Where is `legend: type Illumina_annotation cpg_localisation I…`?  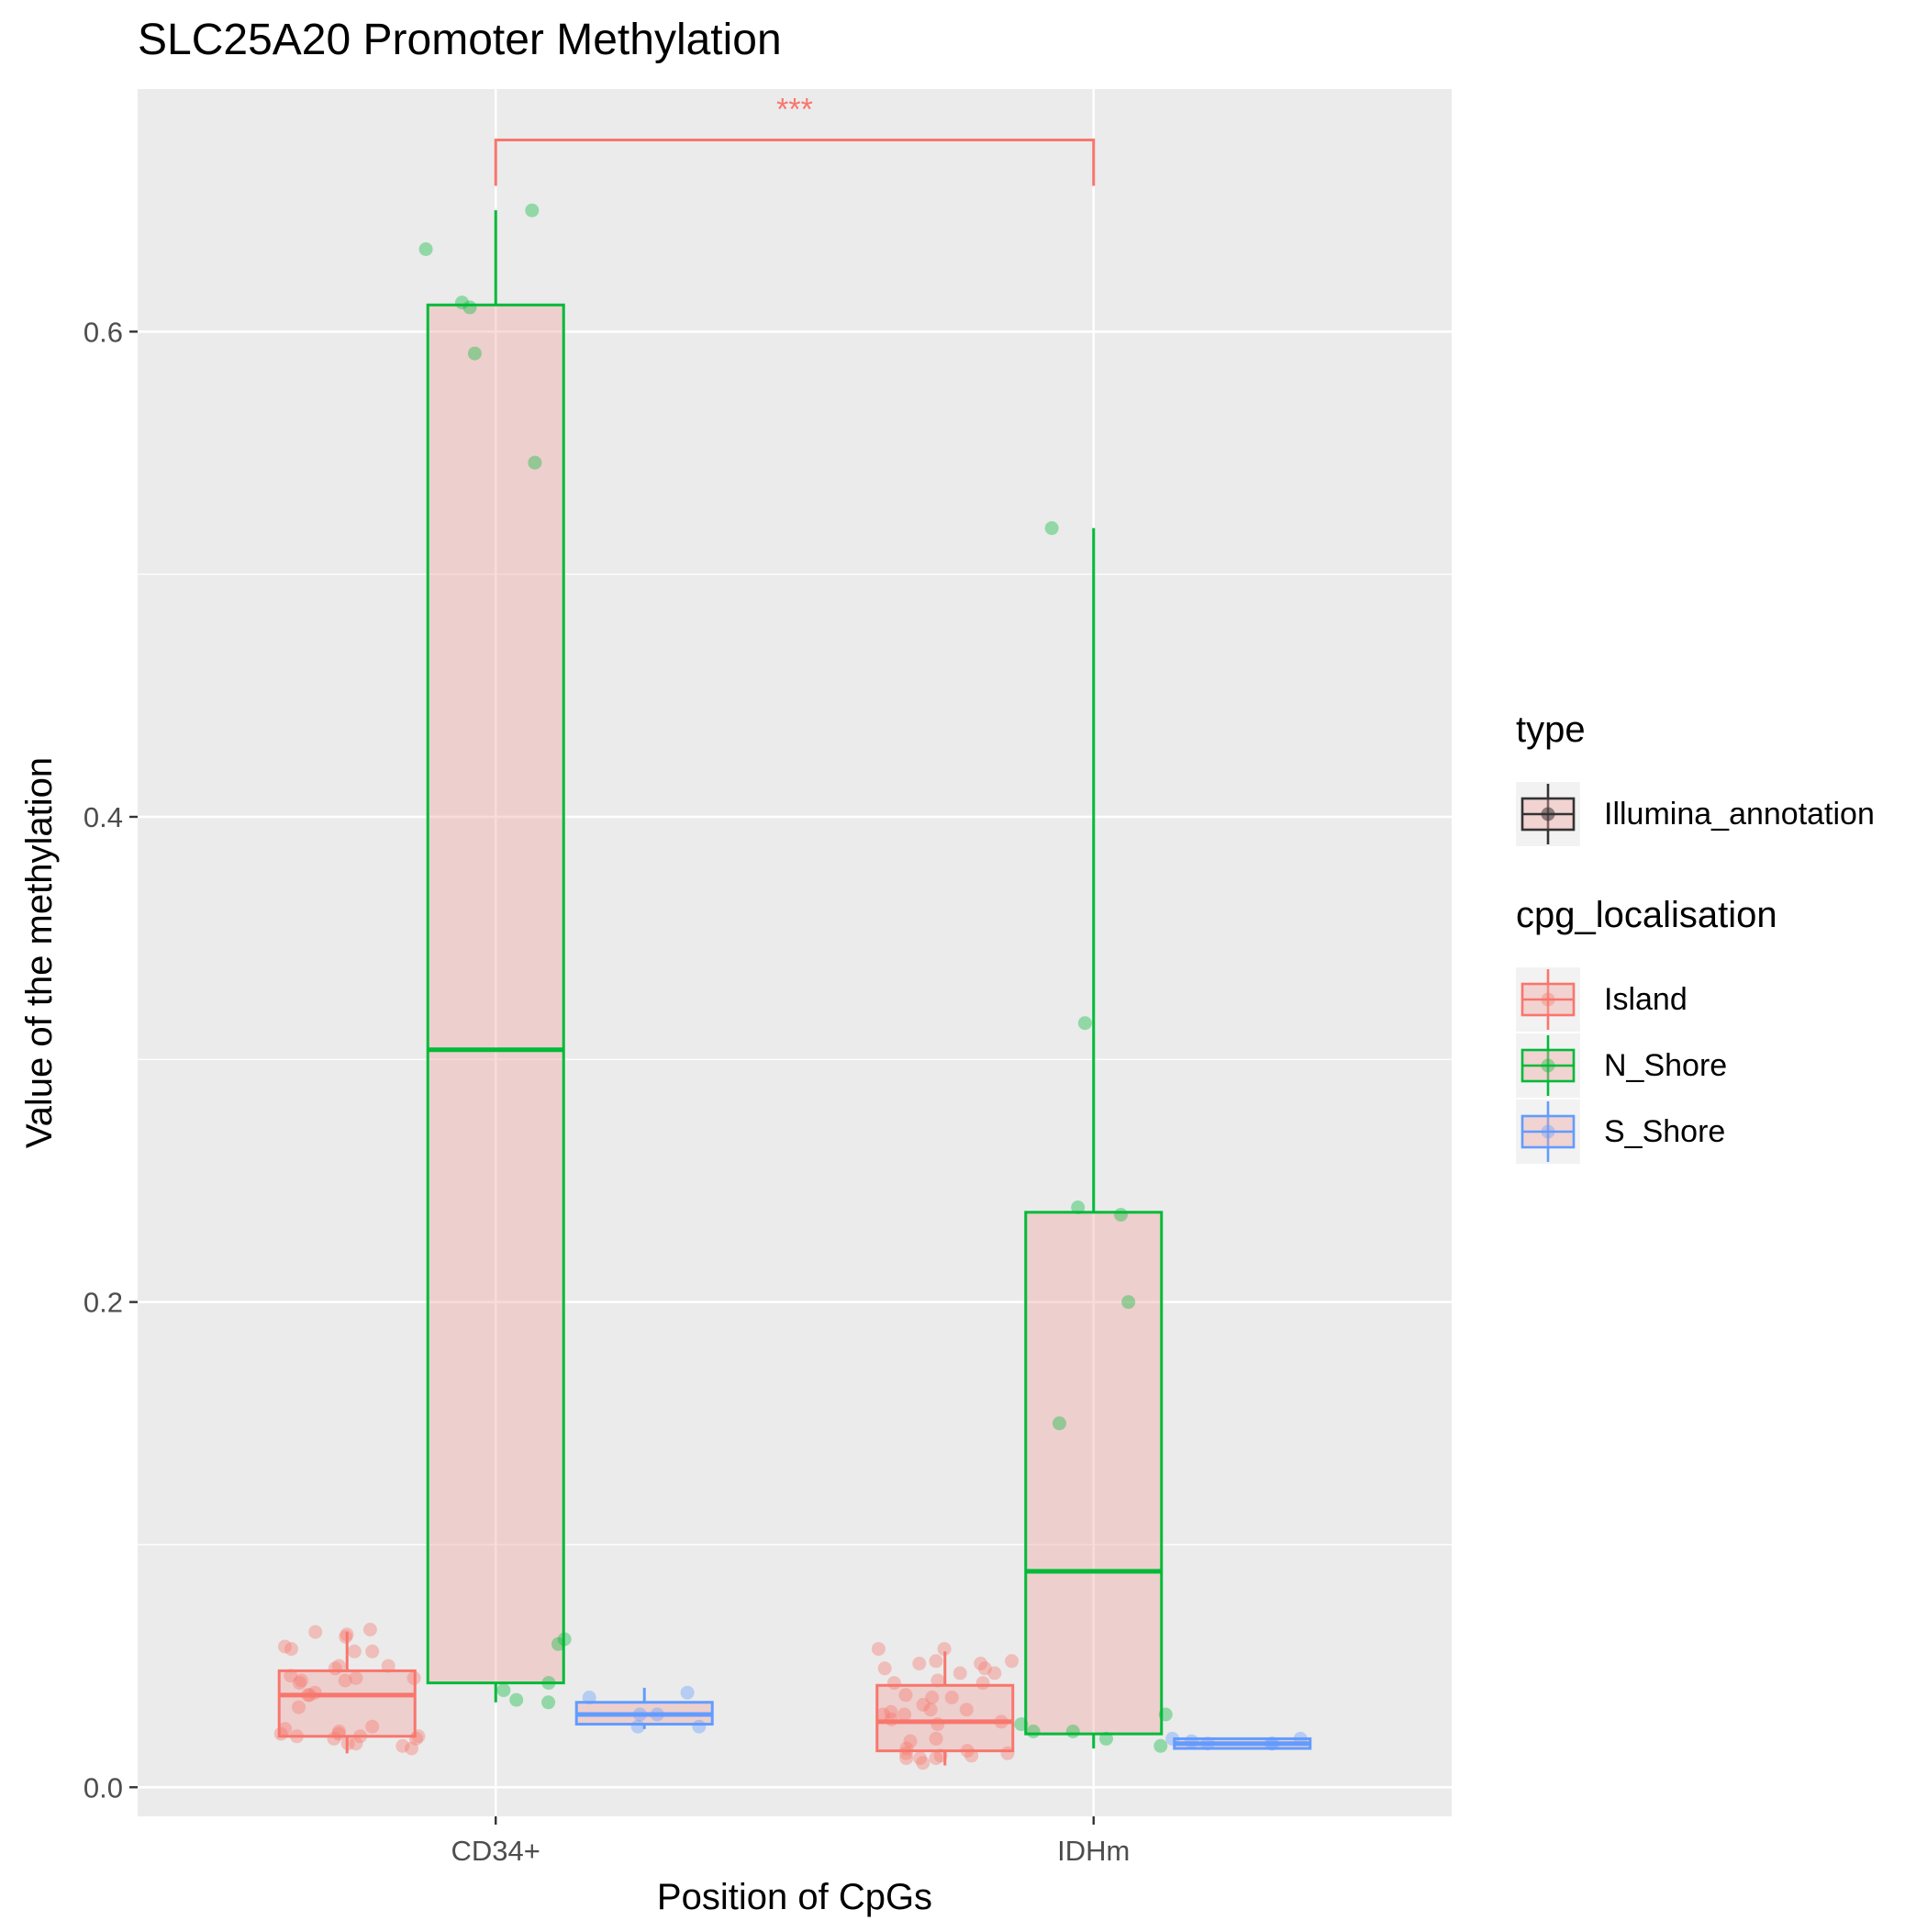 legend: type Illumina_annotation cpg_localisation I… is located at coordinates (1695, 936).